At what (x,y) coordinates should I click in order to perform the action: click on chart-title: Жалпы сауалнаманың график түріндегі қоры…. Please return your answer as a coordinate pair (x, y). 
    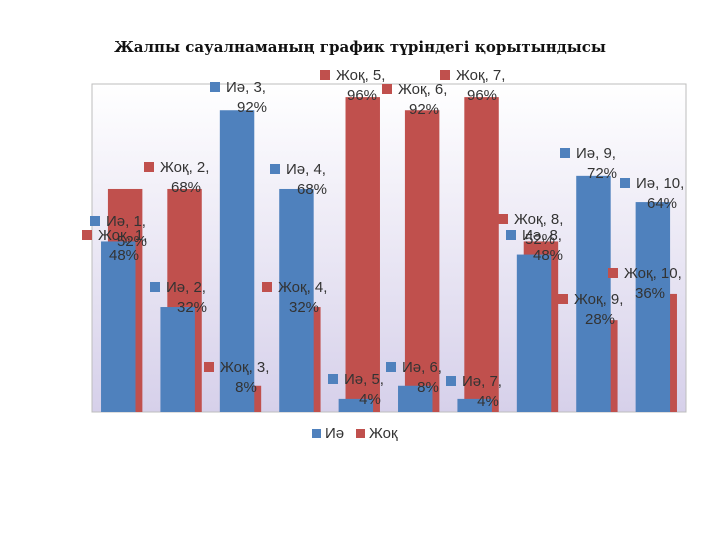
    Looking at the image, I should click on (360, 47).